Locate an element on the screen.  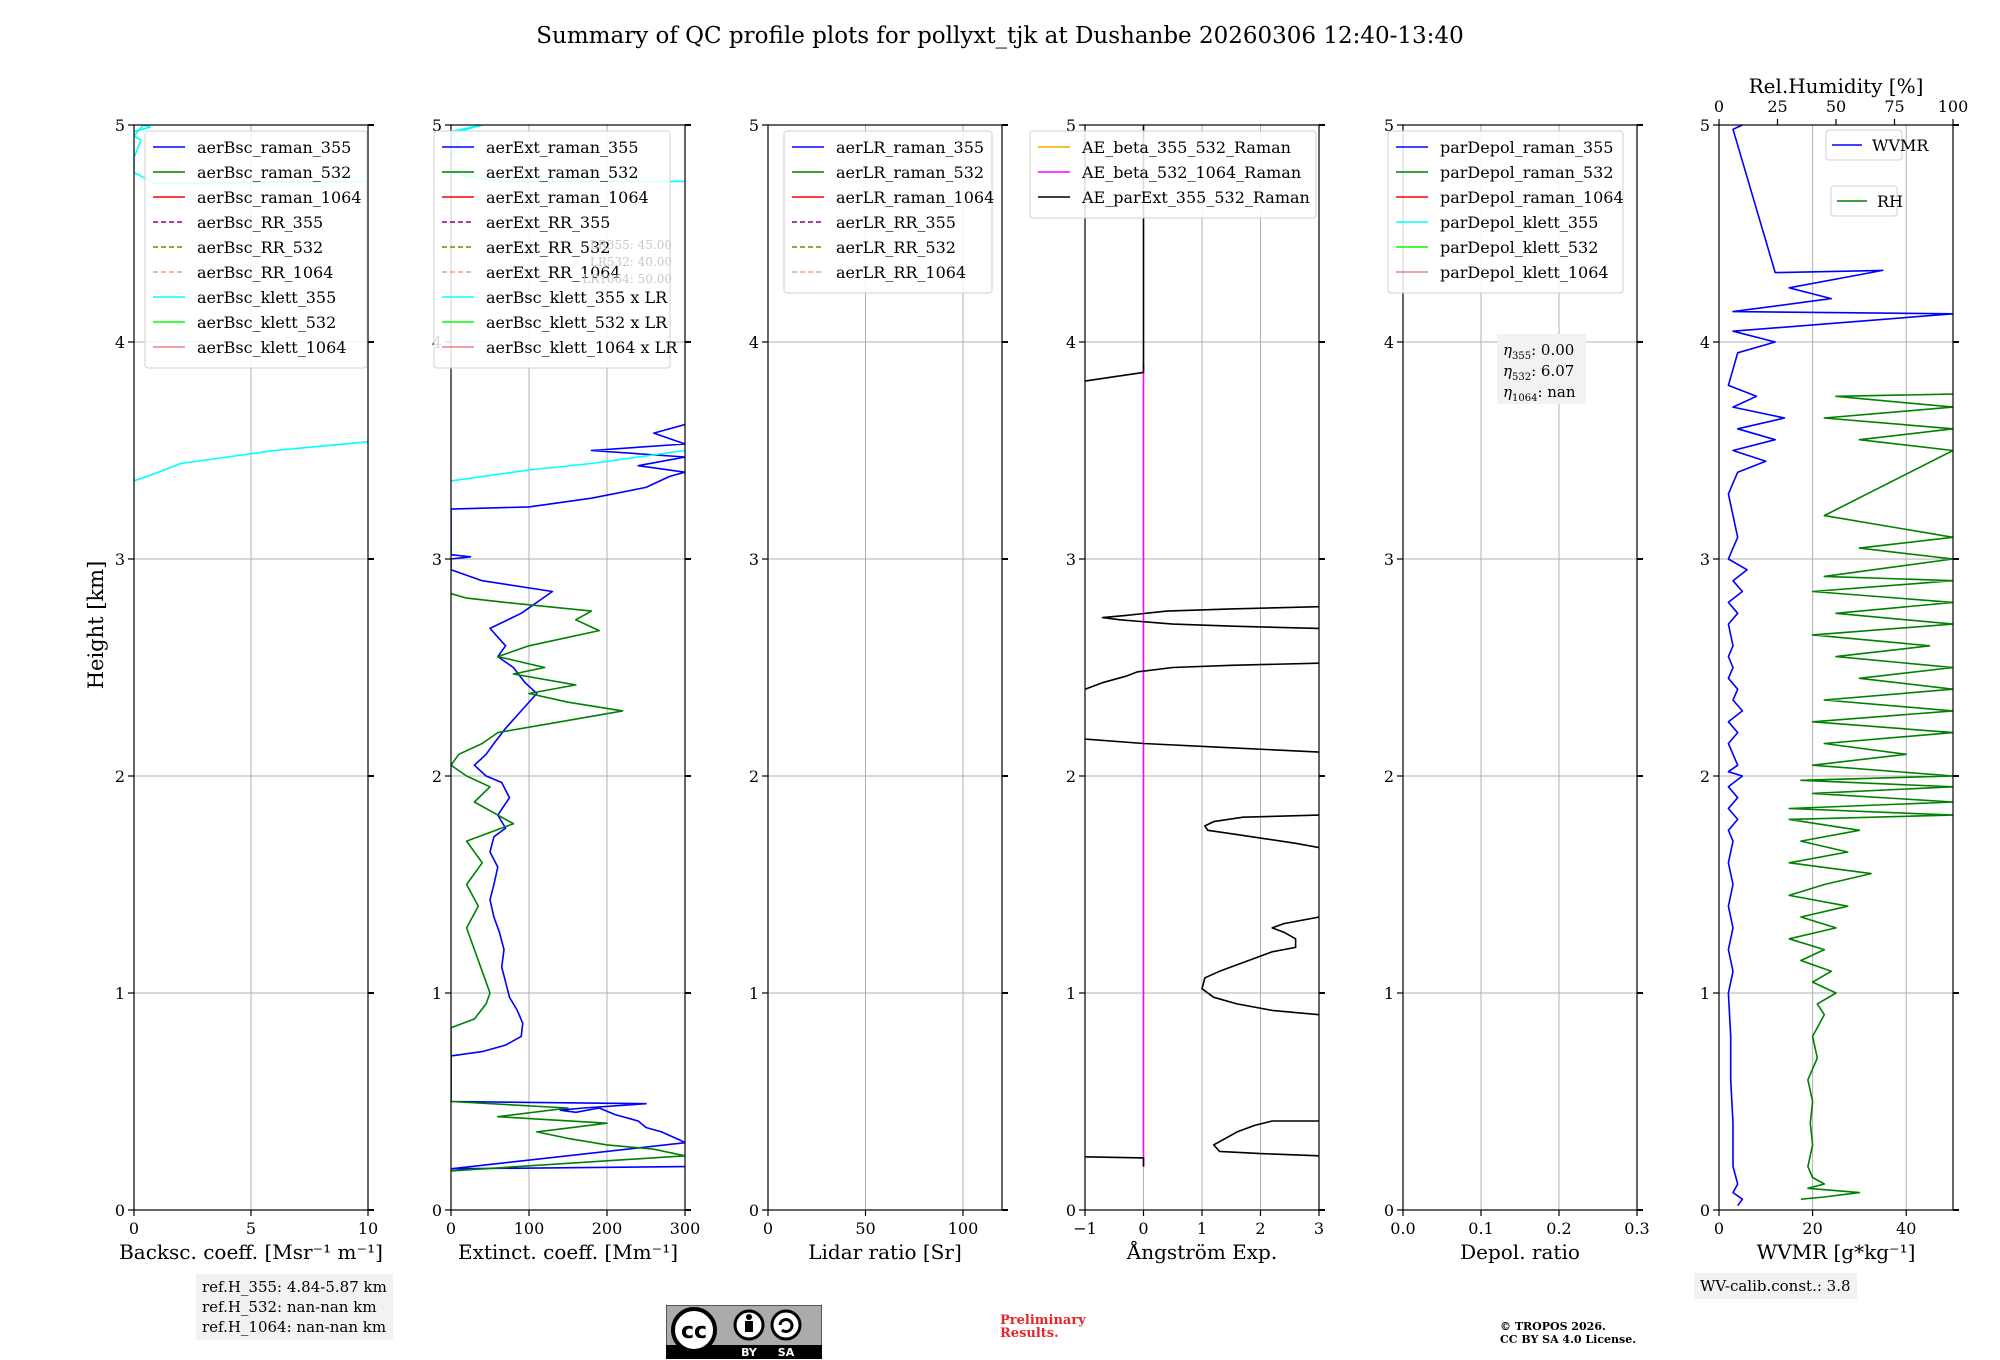
legend-label: AE_beta_355_532_Raman is located at coordinates (1186, 147).